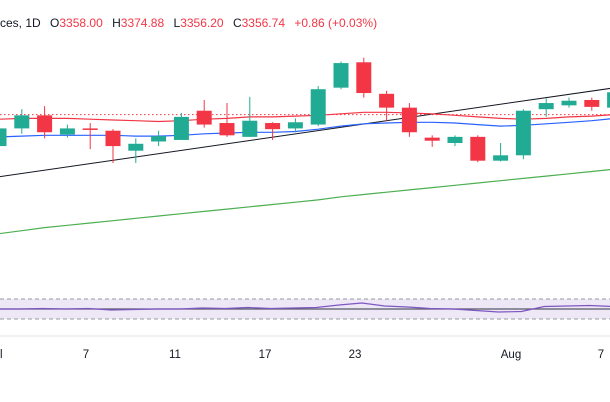 The height and width of the screenshot is (402, 610). I want to click on rsi-pane, so click(305, 309).